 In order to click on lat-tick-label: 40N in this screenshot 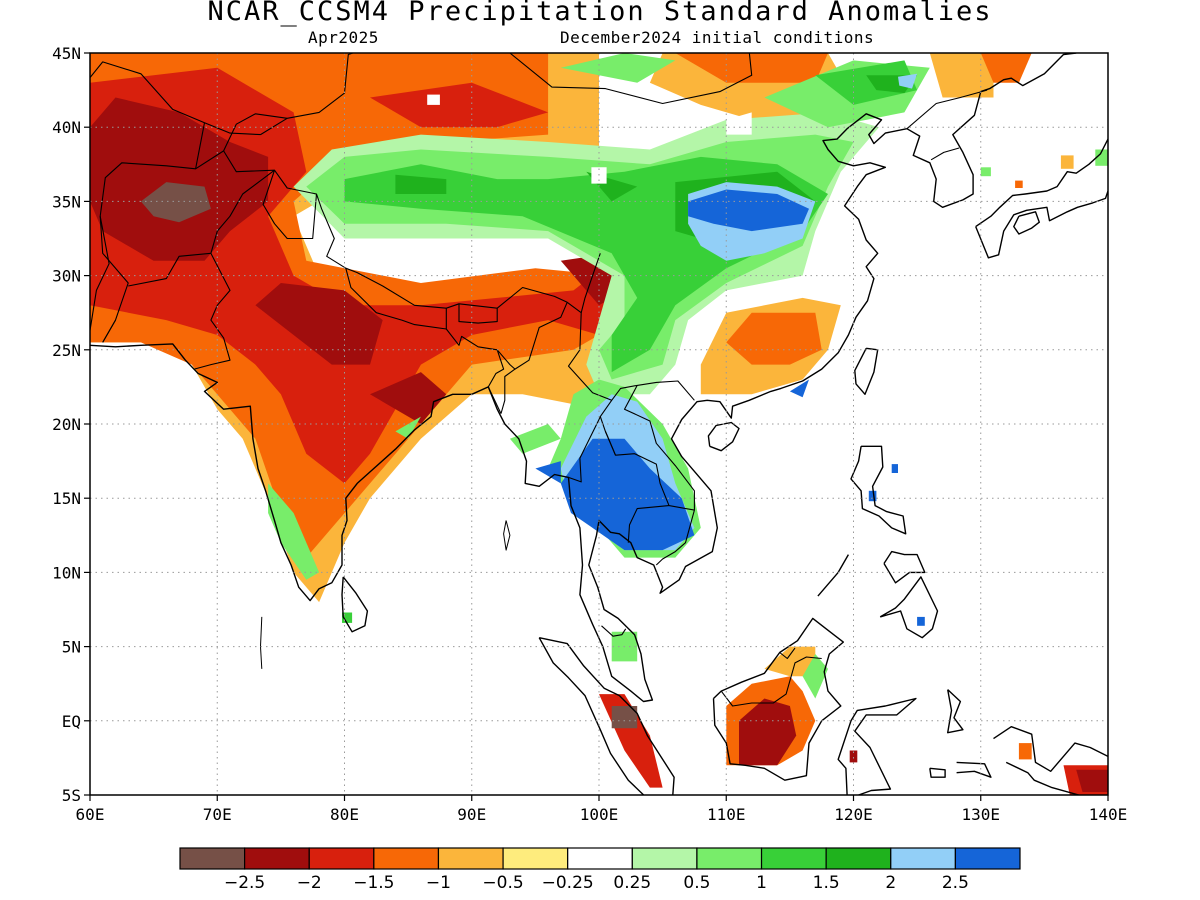, I will do `click(66, 127)`.